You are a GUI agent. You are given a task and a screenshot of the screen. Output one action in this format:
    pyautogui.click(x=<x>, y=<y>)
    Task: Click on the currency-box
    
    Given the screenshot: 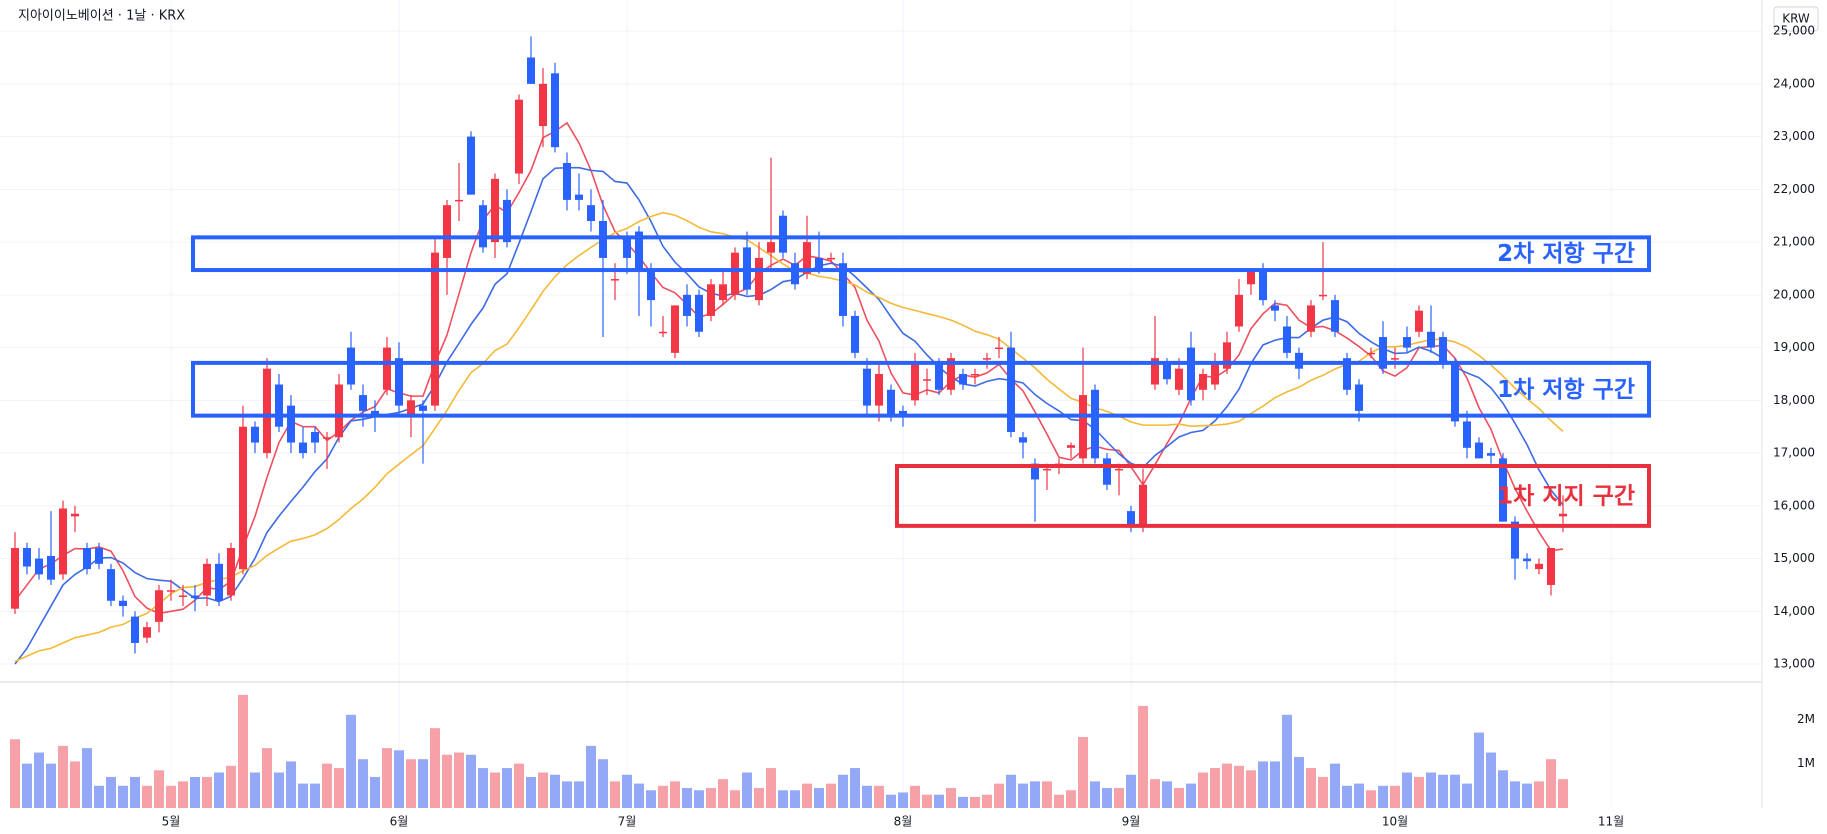 What is the action you would take?
    pyautogui.click(x=1796, y=19)
    